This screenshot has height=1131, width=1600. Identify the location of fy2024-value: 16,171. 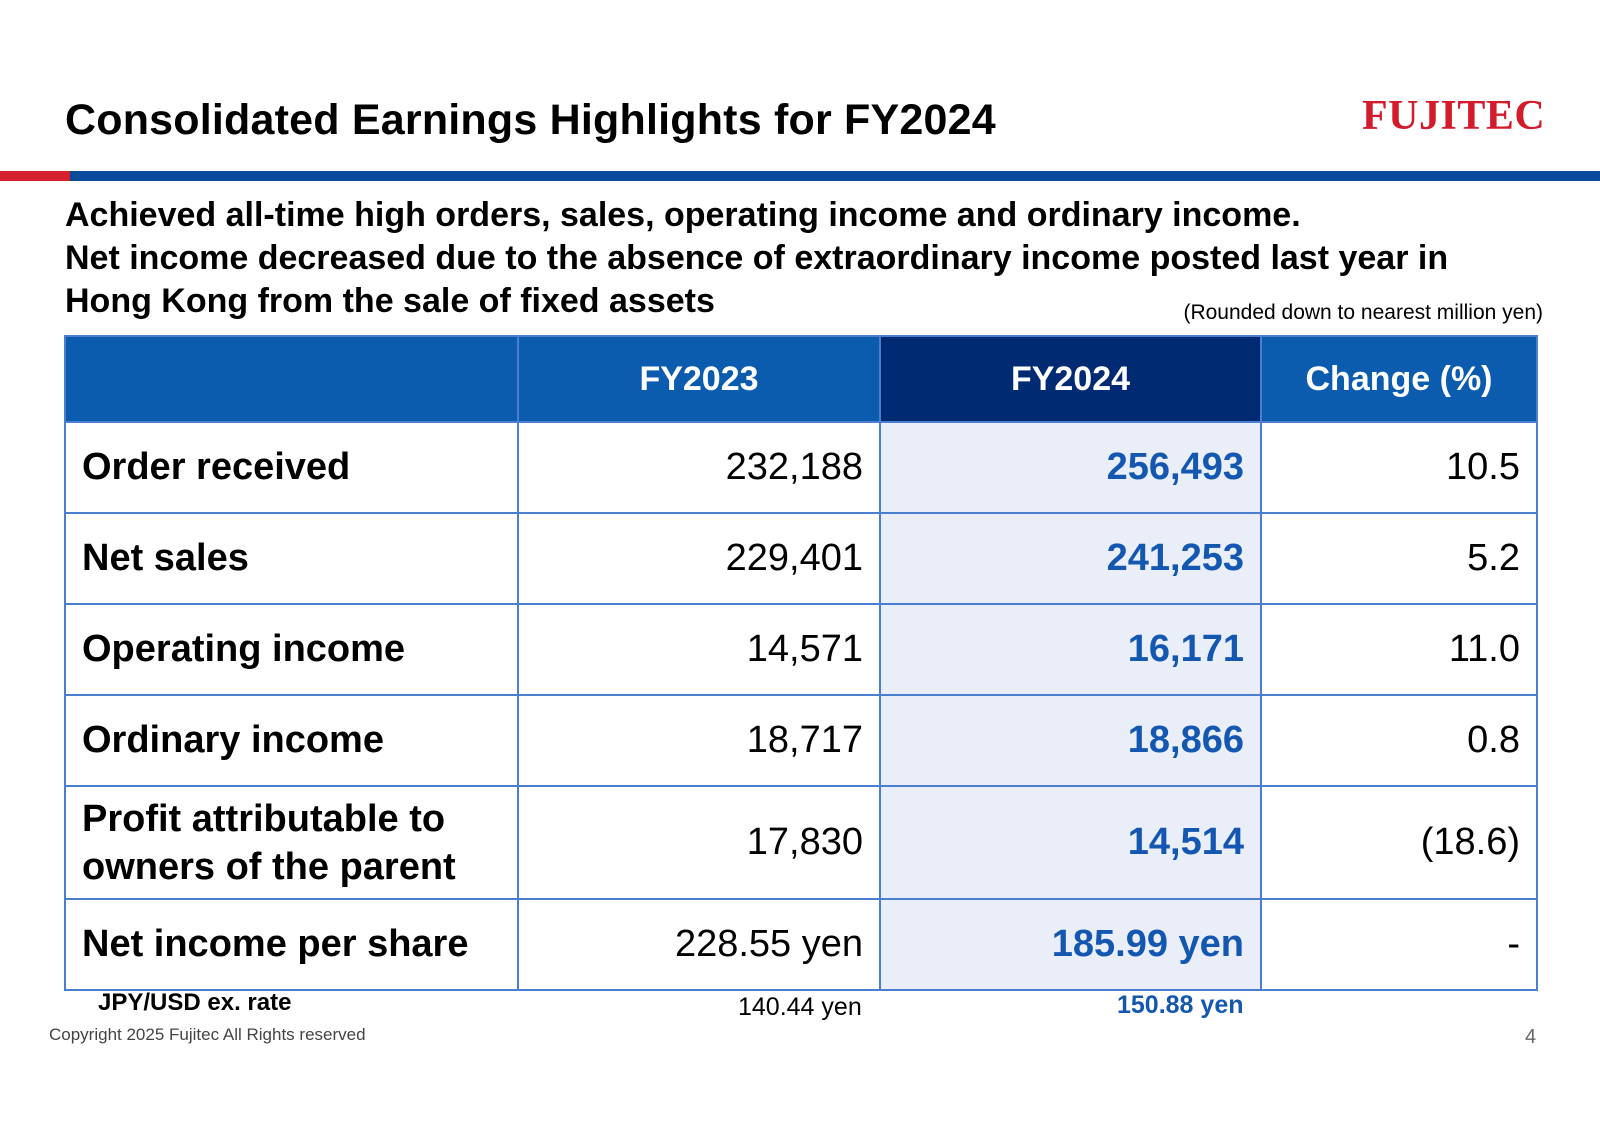
(1070, 649).